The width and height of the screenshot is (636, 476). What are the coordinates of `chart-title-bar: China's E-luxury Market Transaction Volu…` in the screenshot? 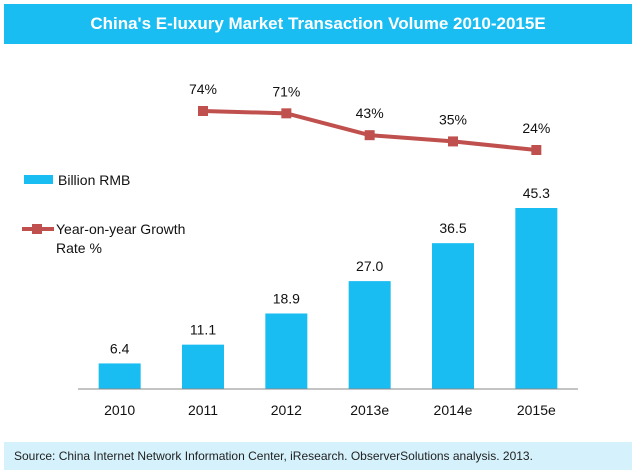 It's located at (318, 24).